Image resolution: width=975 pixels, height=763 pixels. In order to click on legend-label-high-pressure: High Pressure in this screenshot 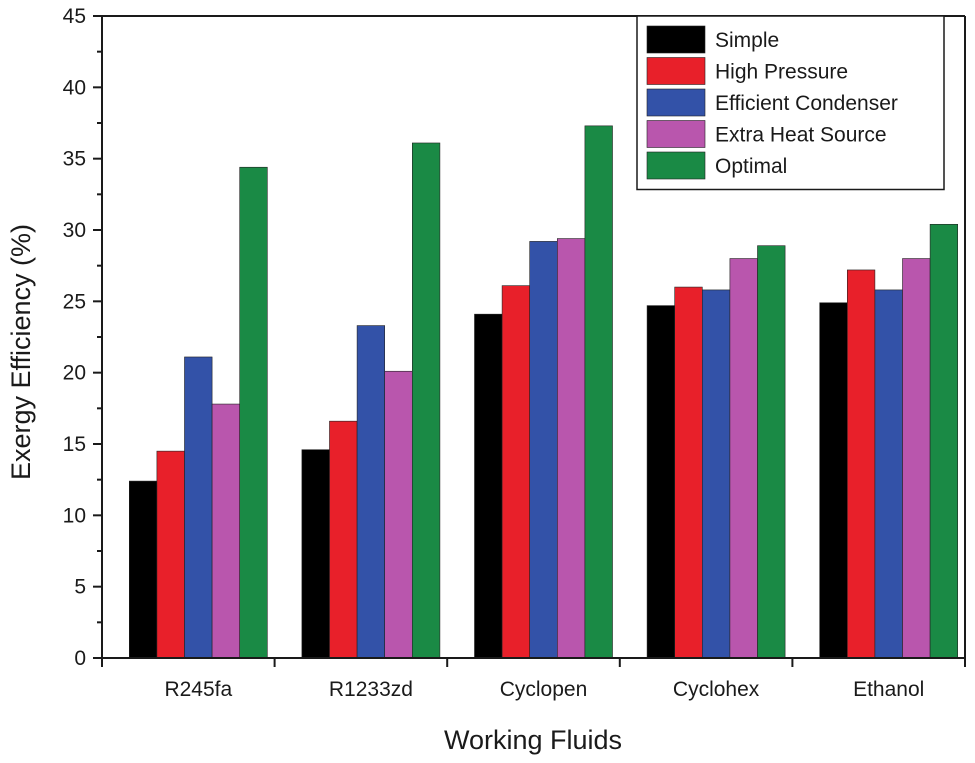, I will do `click(781, 72)`.